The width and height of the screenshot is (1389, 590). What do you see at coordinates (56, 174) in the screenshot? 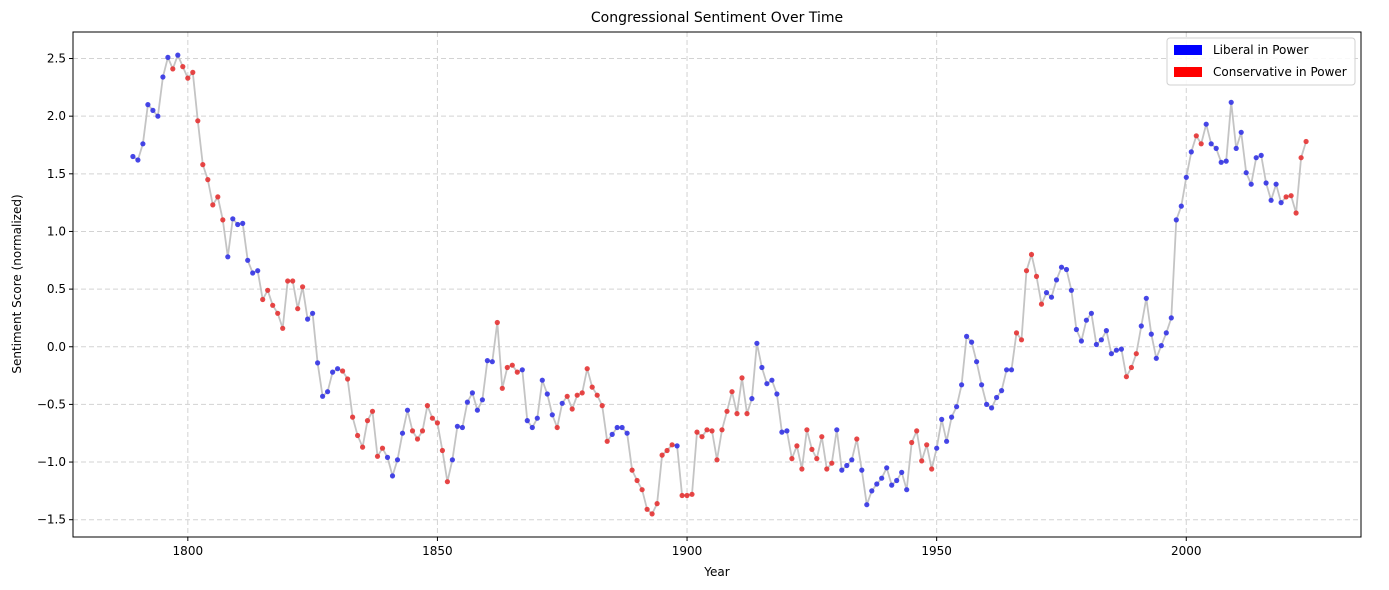
I see `y-tick-label: 1.5` at bounding box center [56, 174].